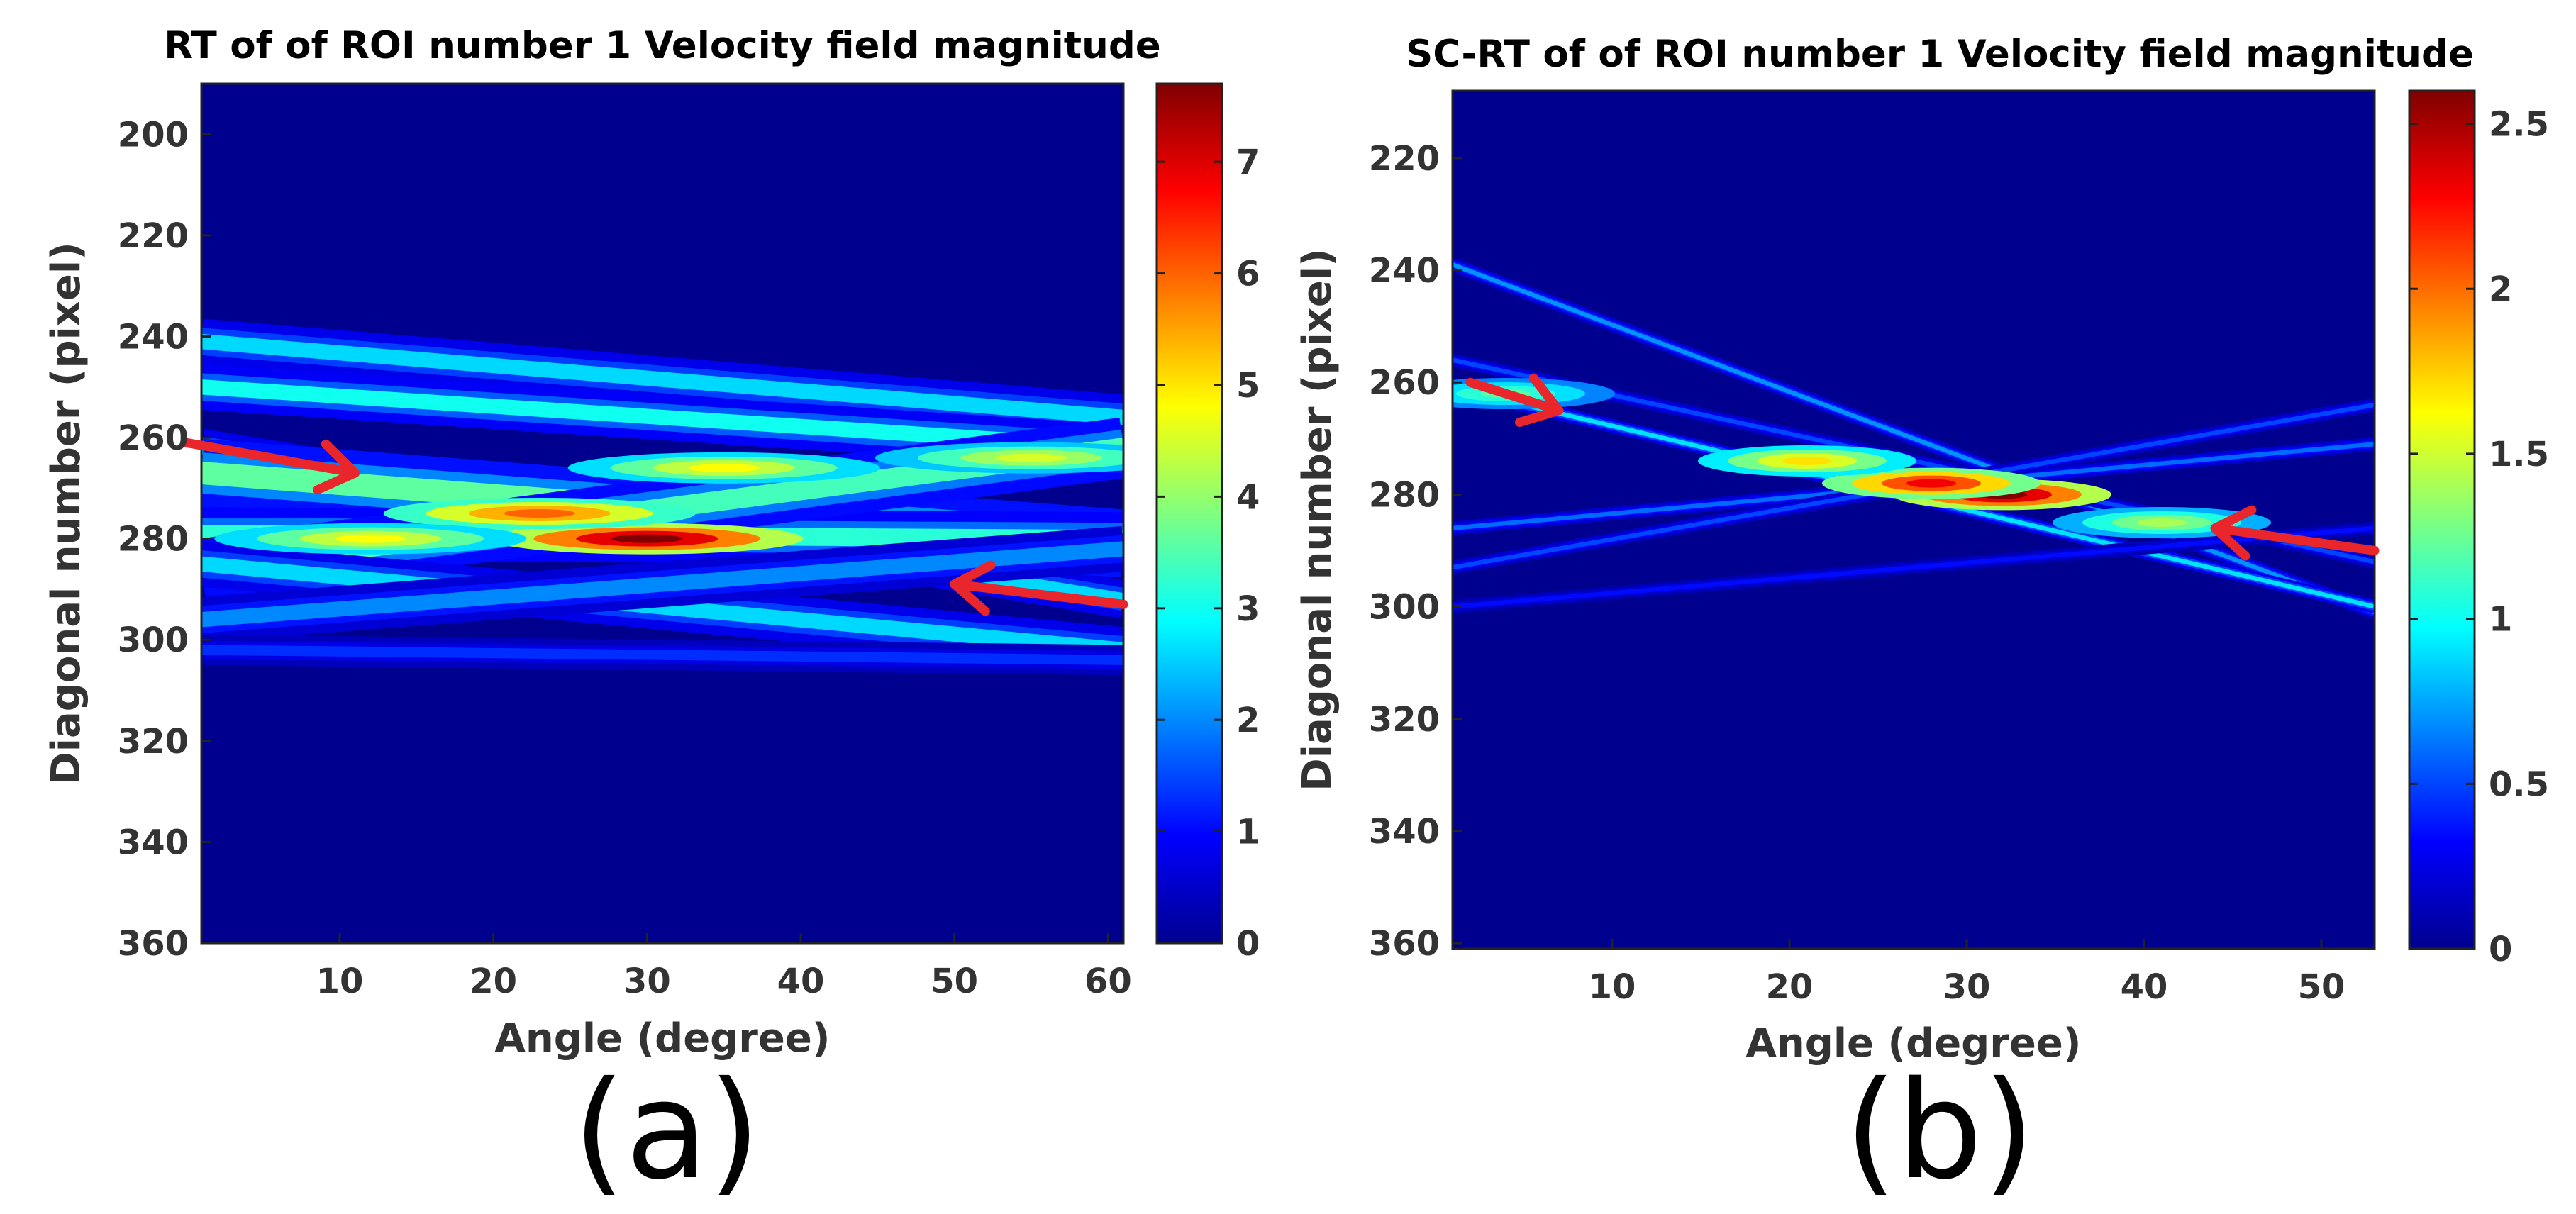 The width and height of the screenshot is (2576, 1214). What do you see at coordinates (1248, 497) in the screenshot?
I see `colorbar-tick-label: 4` at bounding box center [1248, 497].